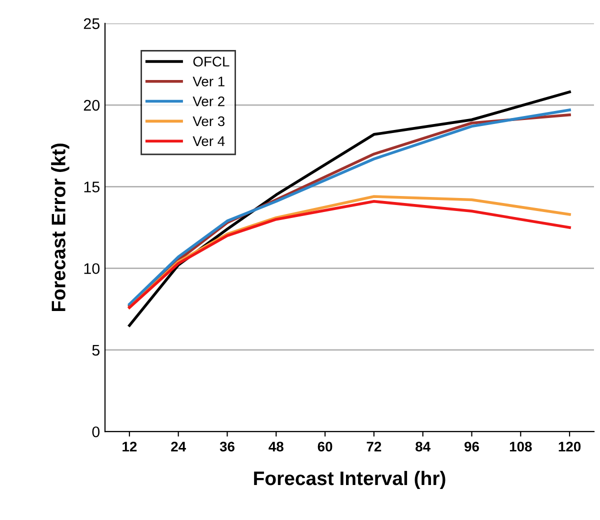 The height and width of the screenshot is (520, 600). Describe the element at coordinates (521, 447) in the screenshot. I see `x-tick-label: 108` at that location.